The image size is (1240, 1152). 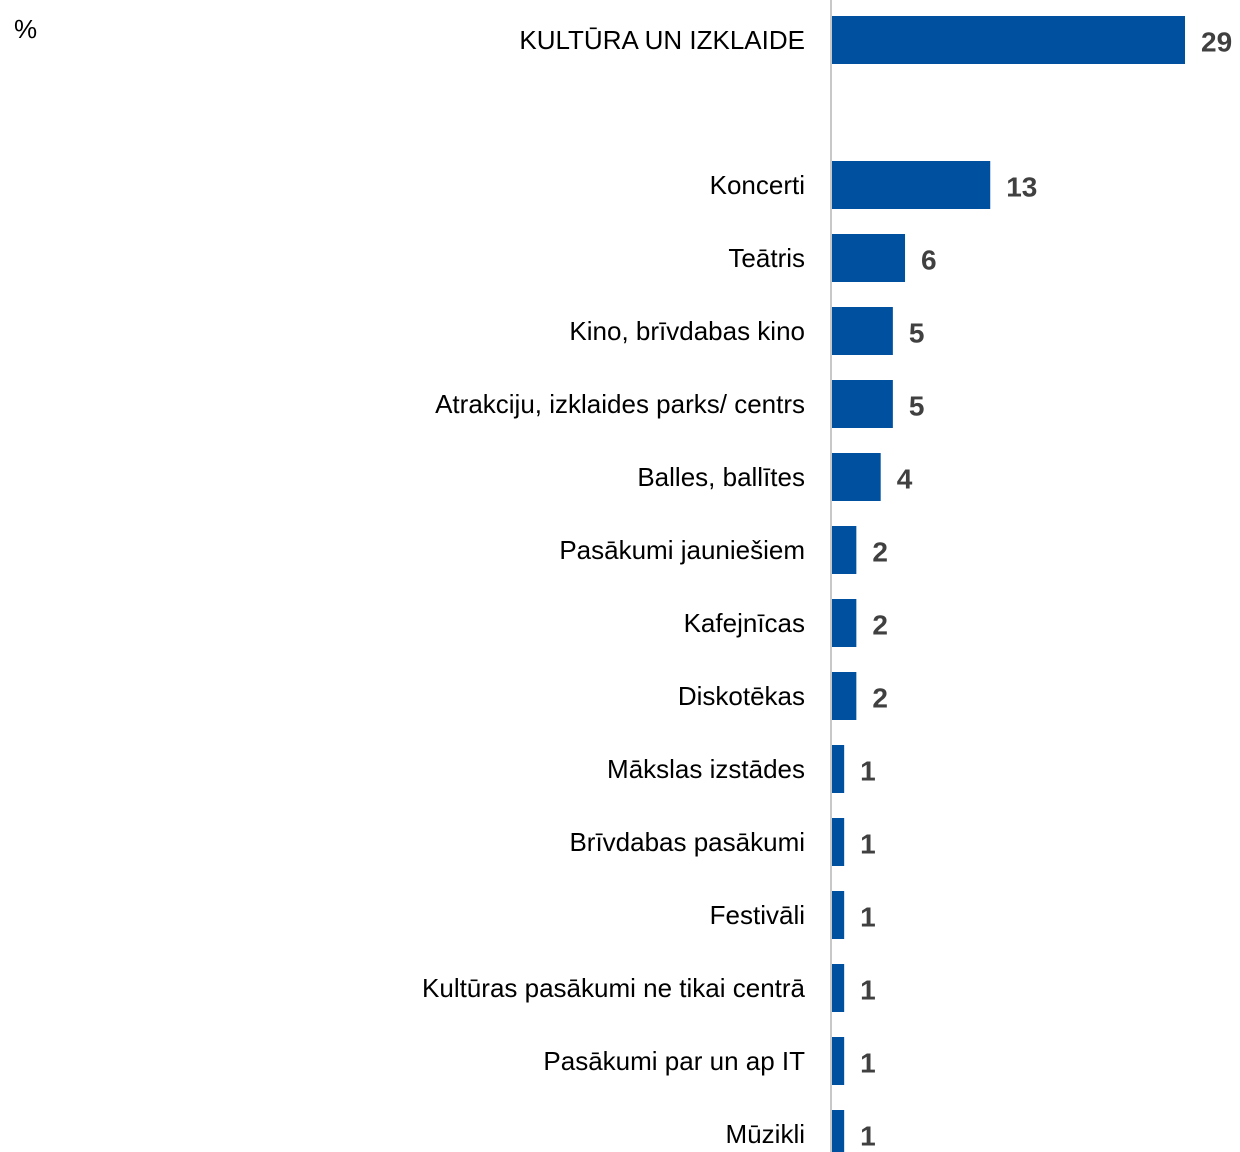 What do you see at coordinates (662, 40) in the screenshot?
I see `category-label: KULTŪRA UN IZKLAIDE` at bounding box center [662, 40].